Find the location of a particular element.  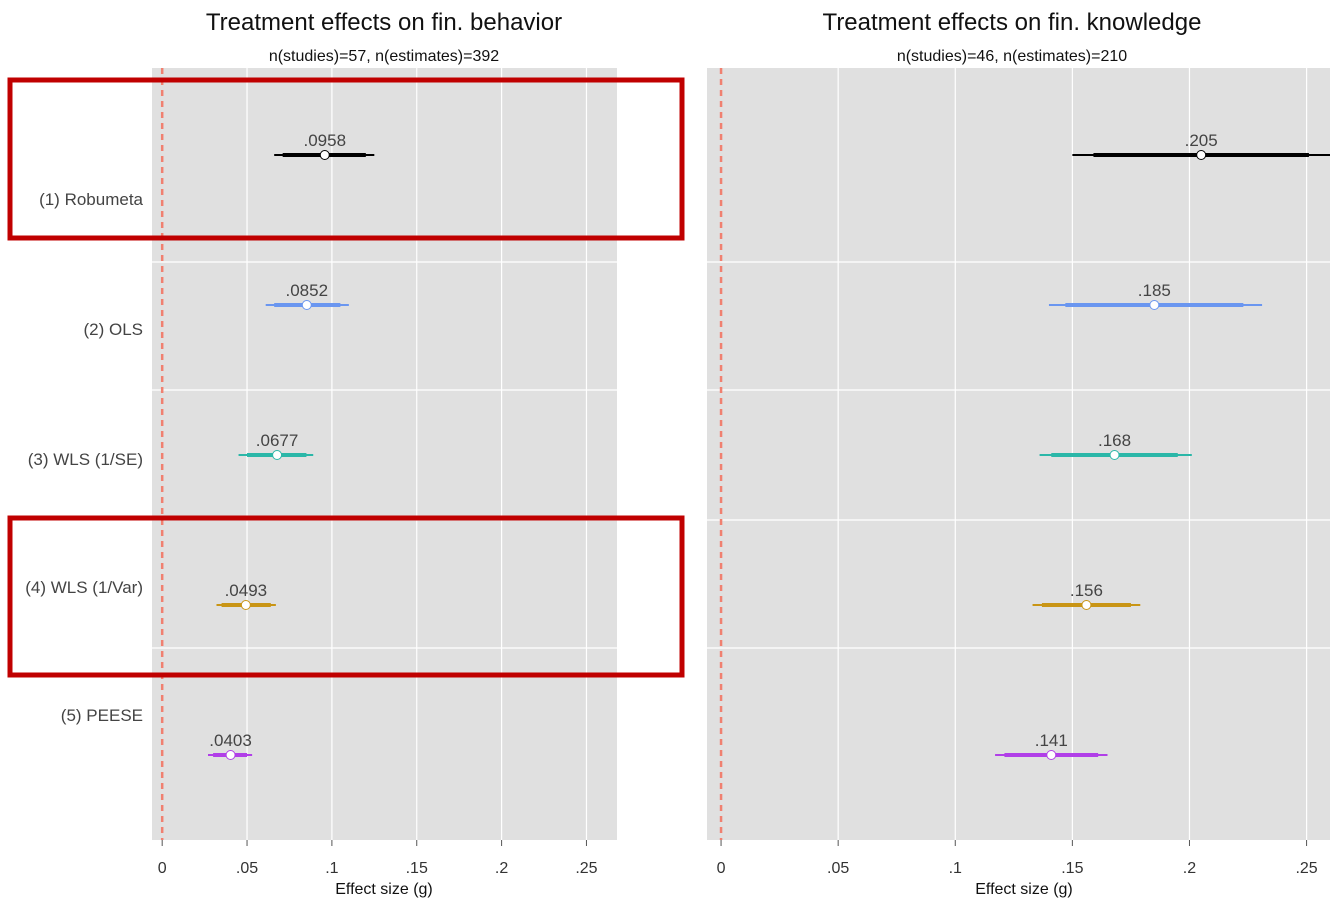

panel-behavior-x-axis-label: Effect size (g) is located at coordinates (384, 889).